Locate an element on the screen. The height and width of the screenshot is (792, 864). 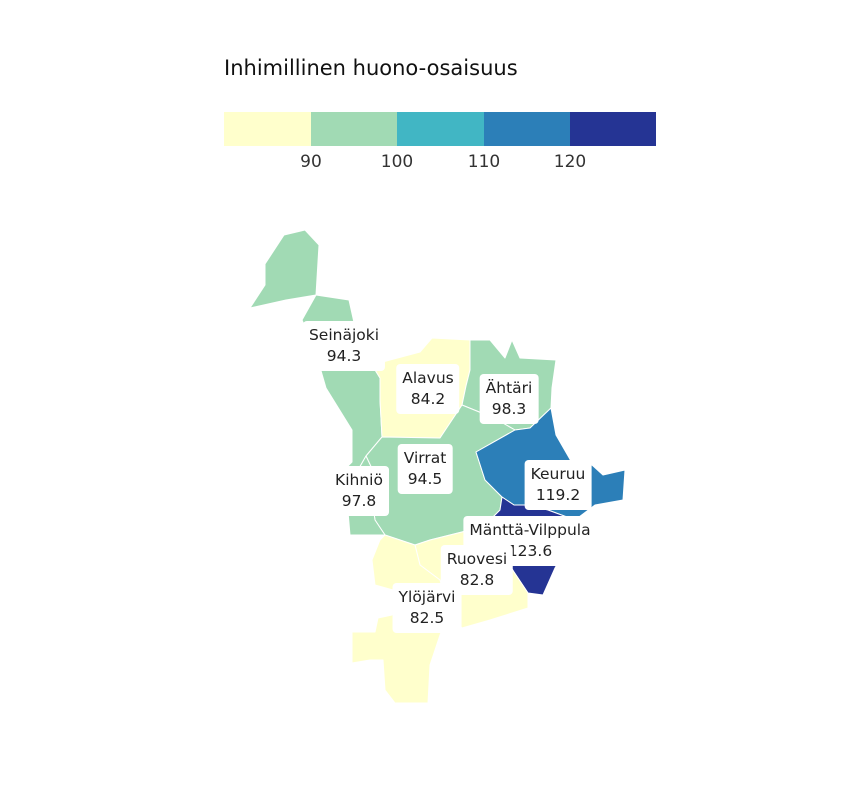
region-label-seinajoki: Seinäjoki 94.3 is located at coordinates (344, 346).